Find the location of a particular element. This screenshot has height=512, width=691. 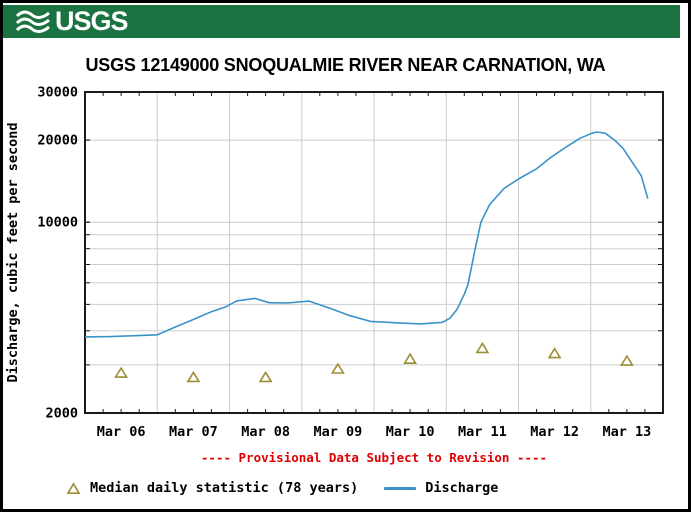

legend-median-label: Median daily statistic (78 years) is located at coordinates (224, 488).